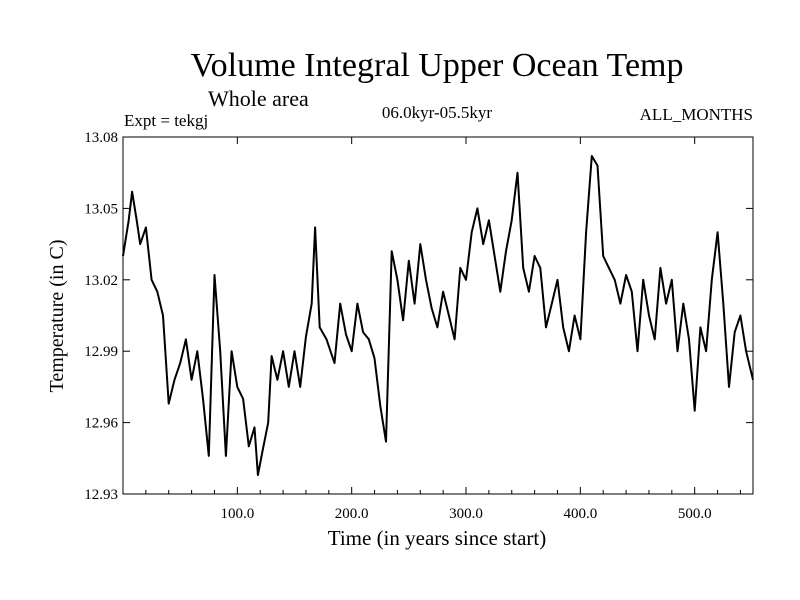 The width and height of the screenshot is (800, 600). Describe the element at coordinates (101, 138) in the screenshot. I see `y-tick-label: 13.08` at that location.